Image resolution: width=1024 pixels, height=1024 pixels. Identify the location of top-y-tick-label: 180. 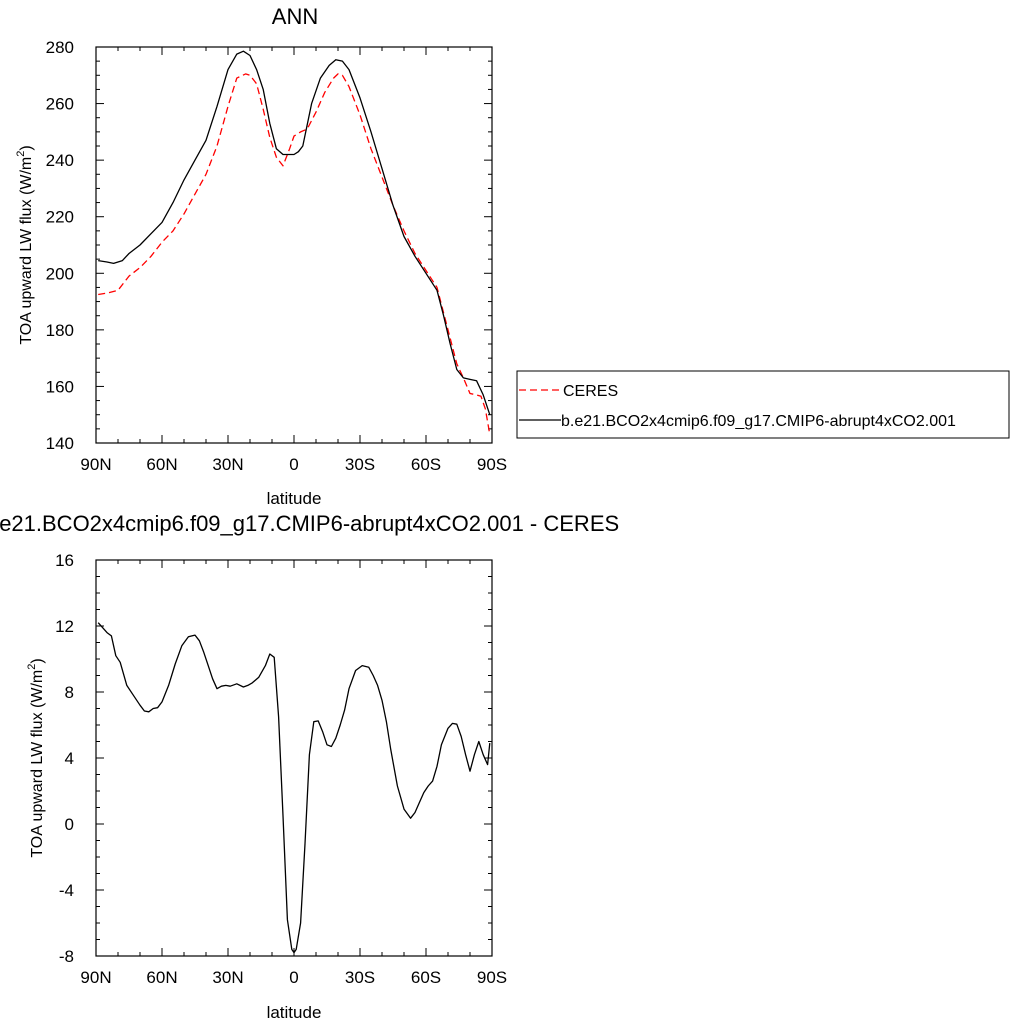
(60, 330).